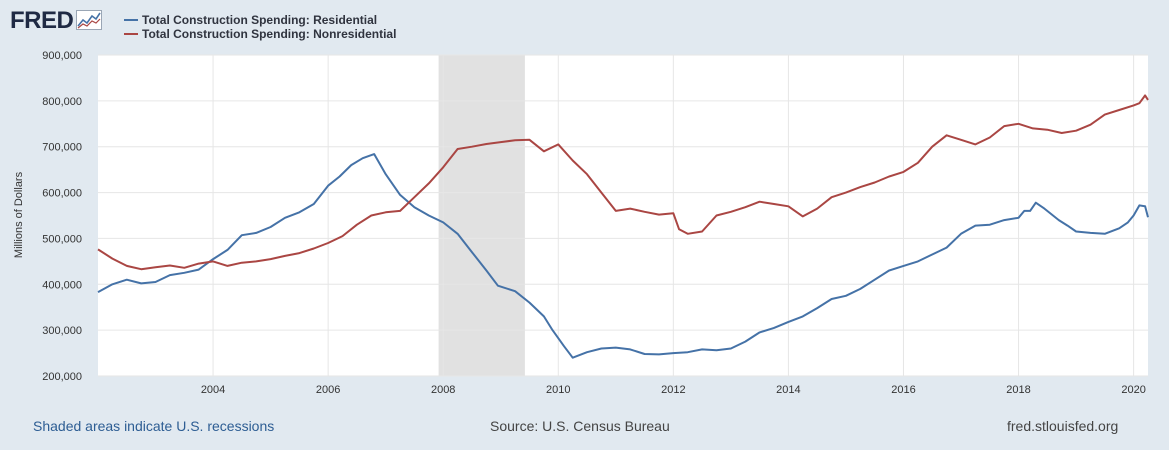 The height and width of the screenshot is (450, 1169). I want to click on legend-swatch-residential, so click(131, 20).